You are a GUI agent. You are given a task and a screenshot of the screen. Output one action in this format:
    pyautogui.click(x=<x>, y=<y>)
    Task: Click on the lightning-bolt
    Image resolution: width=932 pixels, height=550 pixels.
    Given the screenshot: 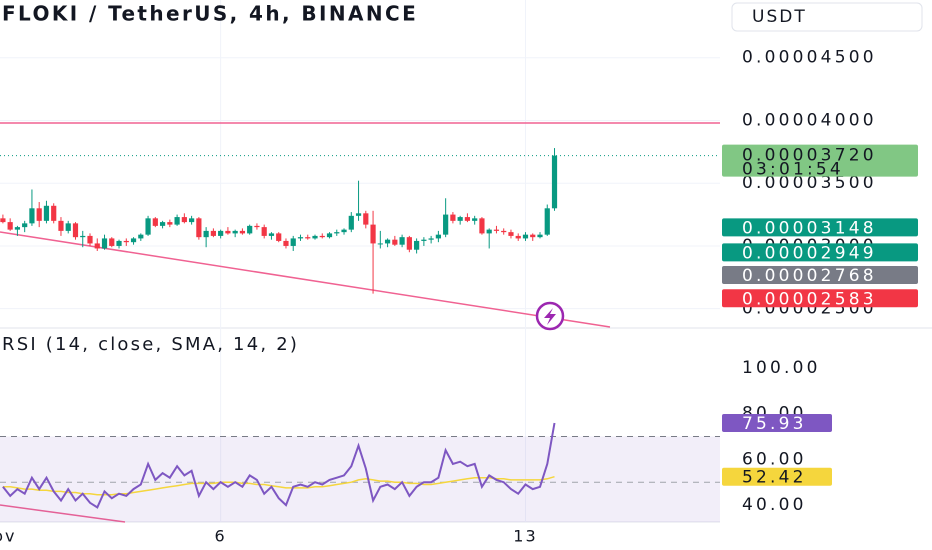 What is the action you would take?
    pyautogui.click(x=550, y=316)
    